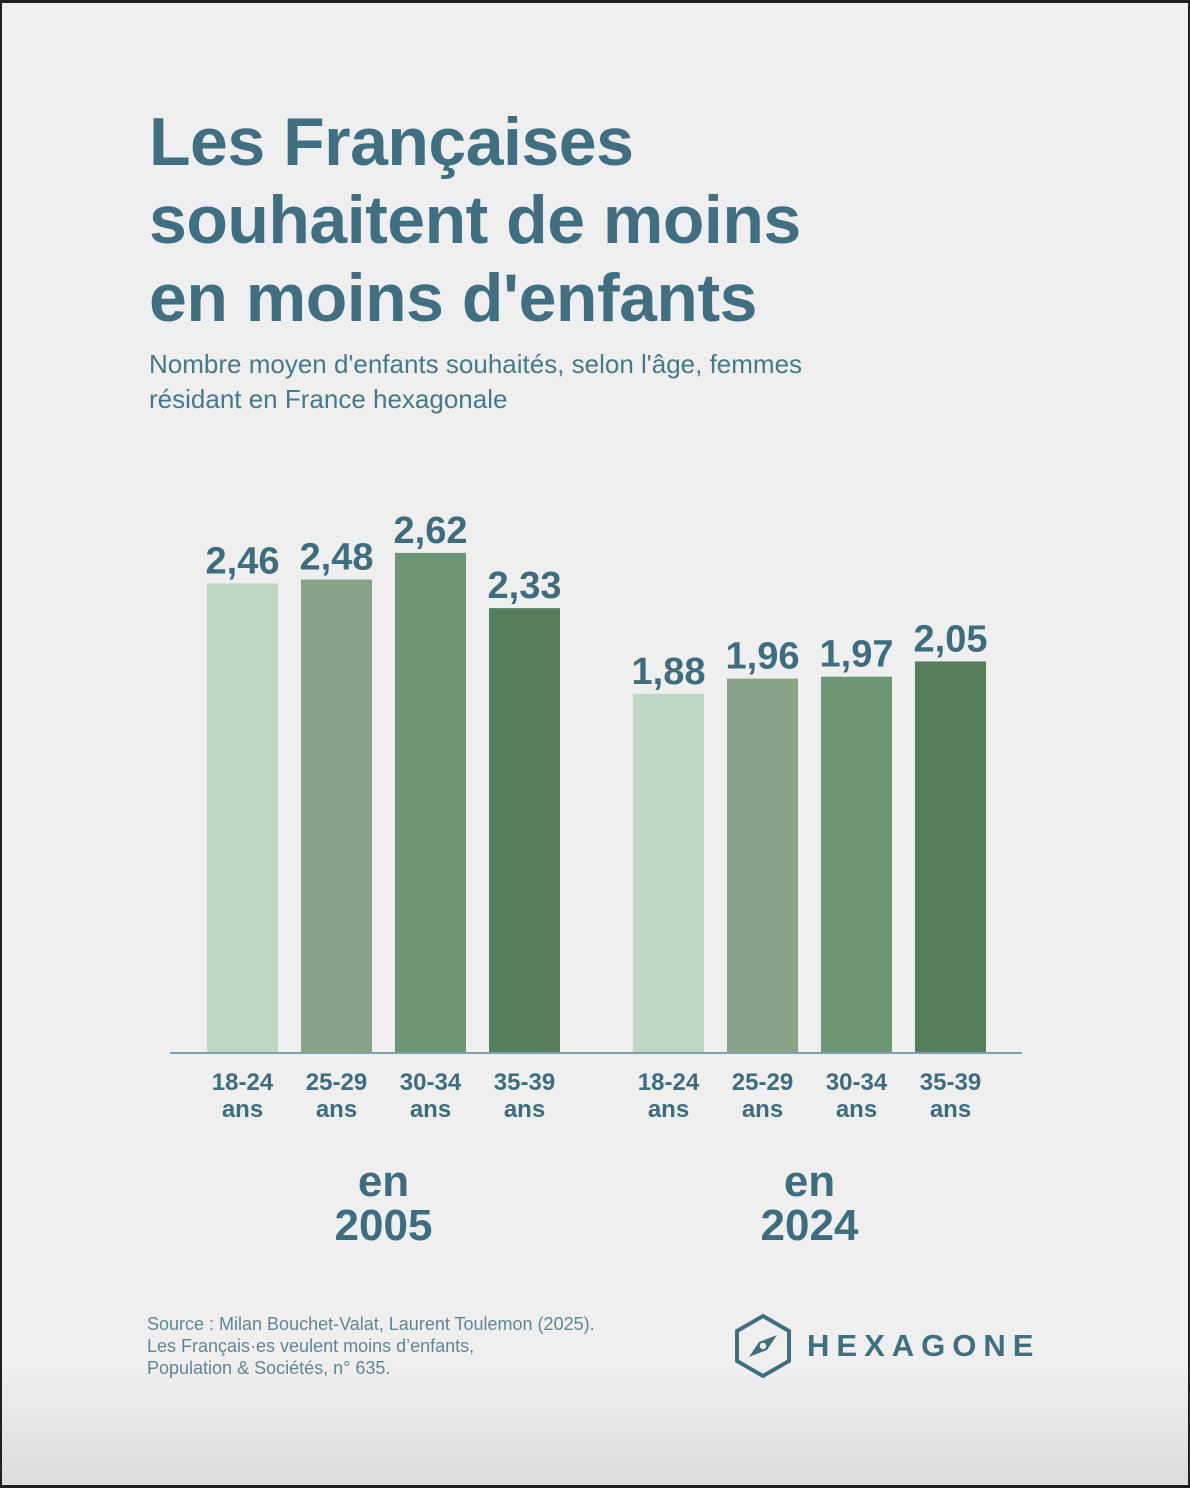  What do you see at coordinates (431, 531) in the screenshot?
I see `value-label: 2,62` at bounding box center [431, 531].